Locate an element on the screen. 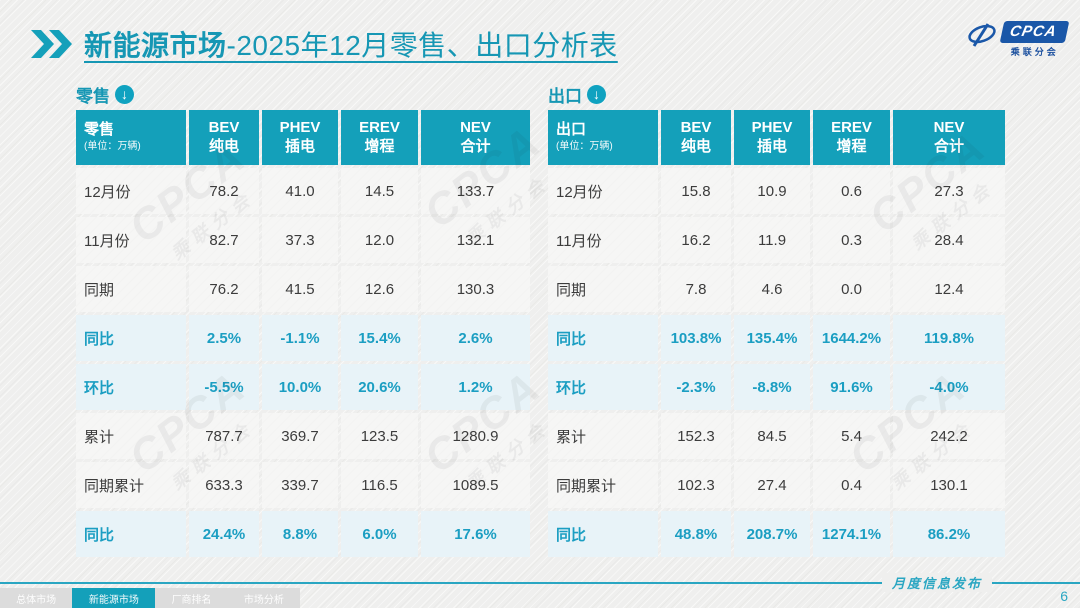 The width and height of the screenshot is (1080, 608). table-cell: 7.8 is located at coordinates (696, 289).